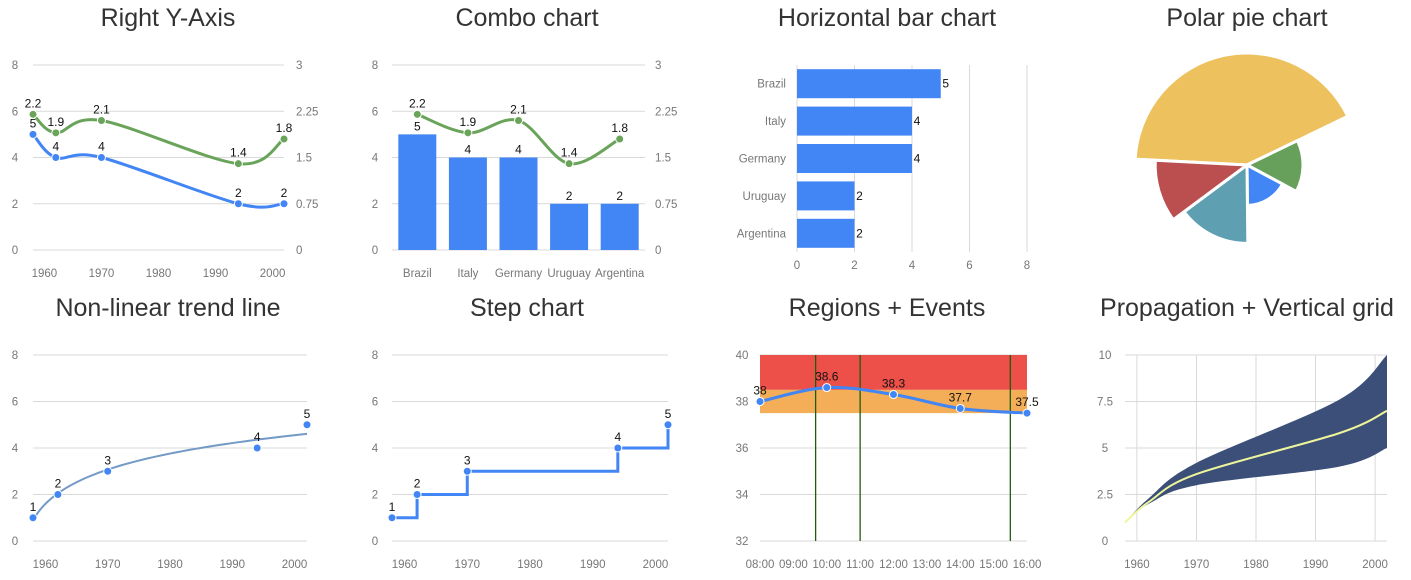 Image resolution: width=1411 pixels, height=580 pixels. What do you see at coordinates (1027, 565) in the screenshot?
I see `x-tick-label: 16:00` at bounding box center [1027, 565].